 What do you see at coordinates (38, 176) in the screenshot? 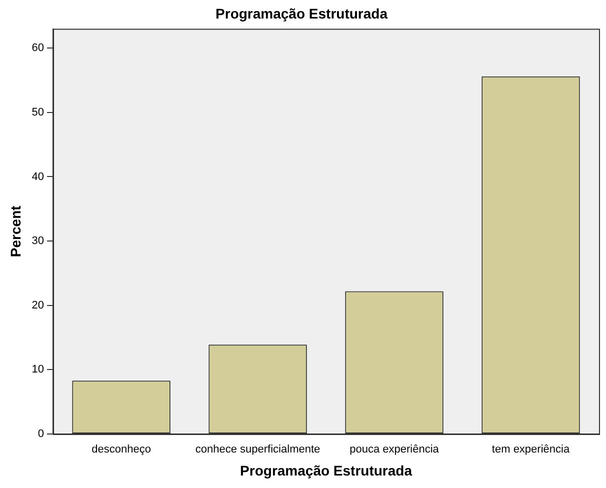
I see `y-tick-label: 40` at bounding box center [38, 176].